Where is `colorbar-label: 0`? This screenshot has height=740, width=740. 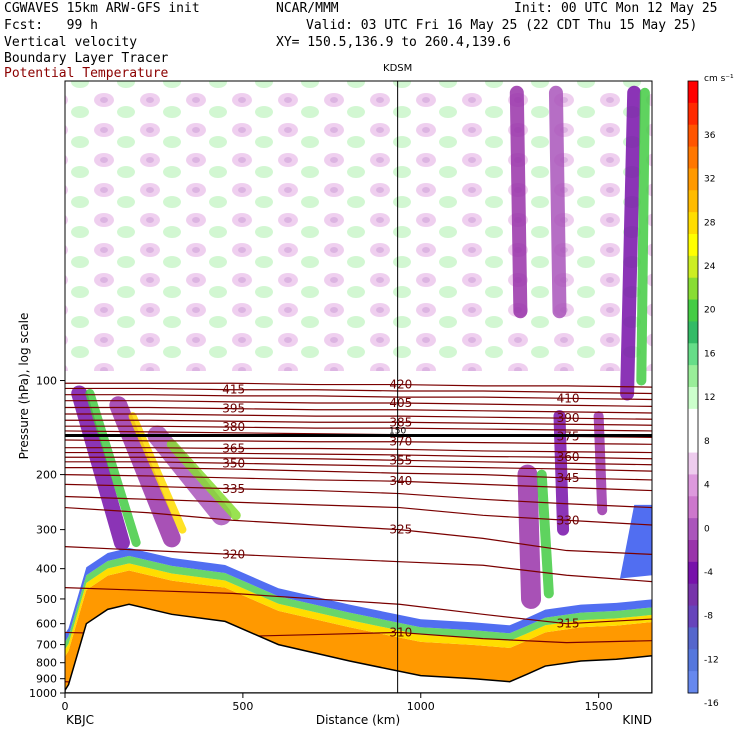
colorbar-label: 0 is located at coordinates (707, 529).